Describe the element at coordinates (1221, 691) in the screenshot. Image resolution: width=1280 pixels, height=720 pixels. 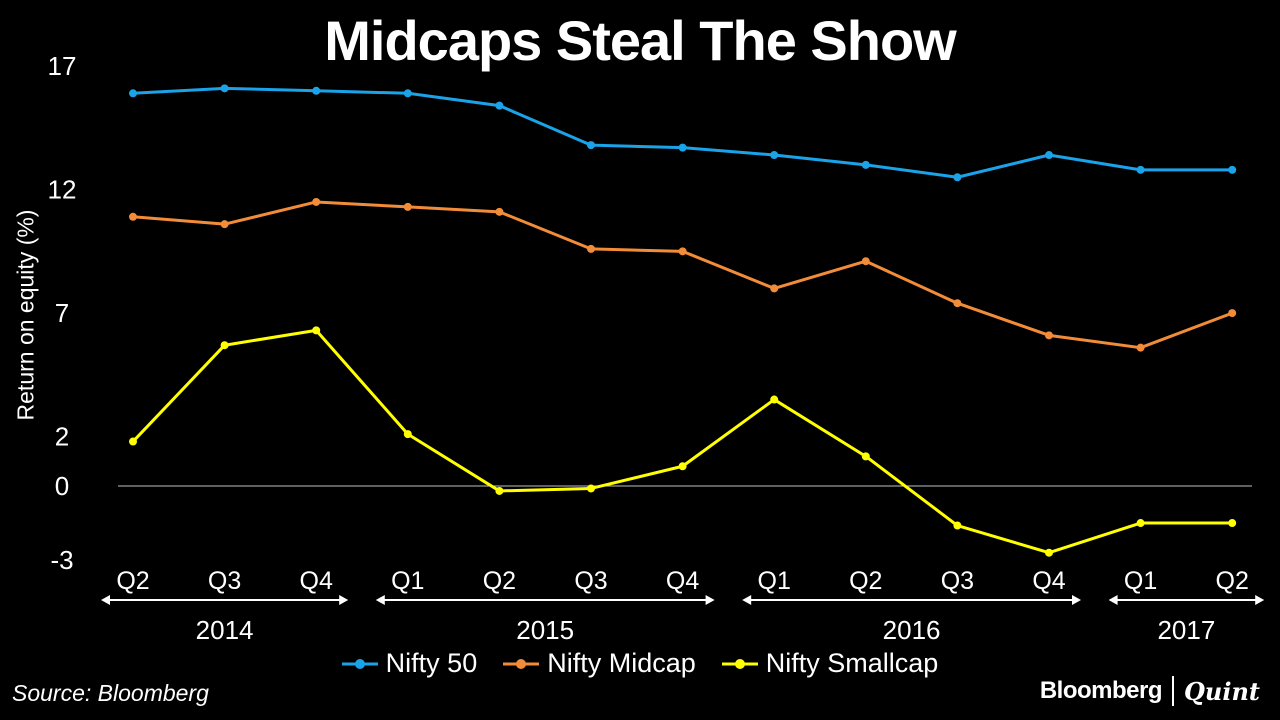
I see `brand-quint: Quint` at that location.